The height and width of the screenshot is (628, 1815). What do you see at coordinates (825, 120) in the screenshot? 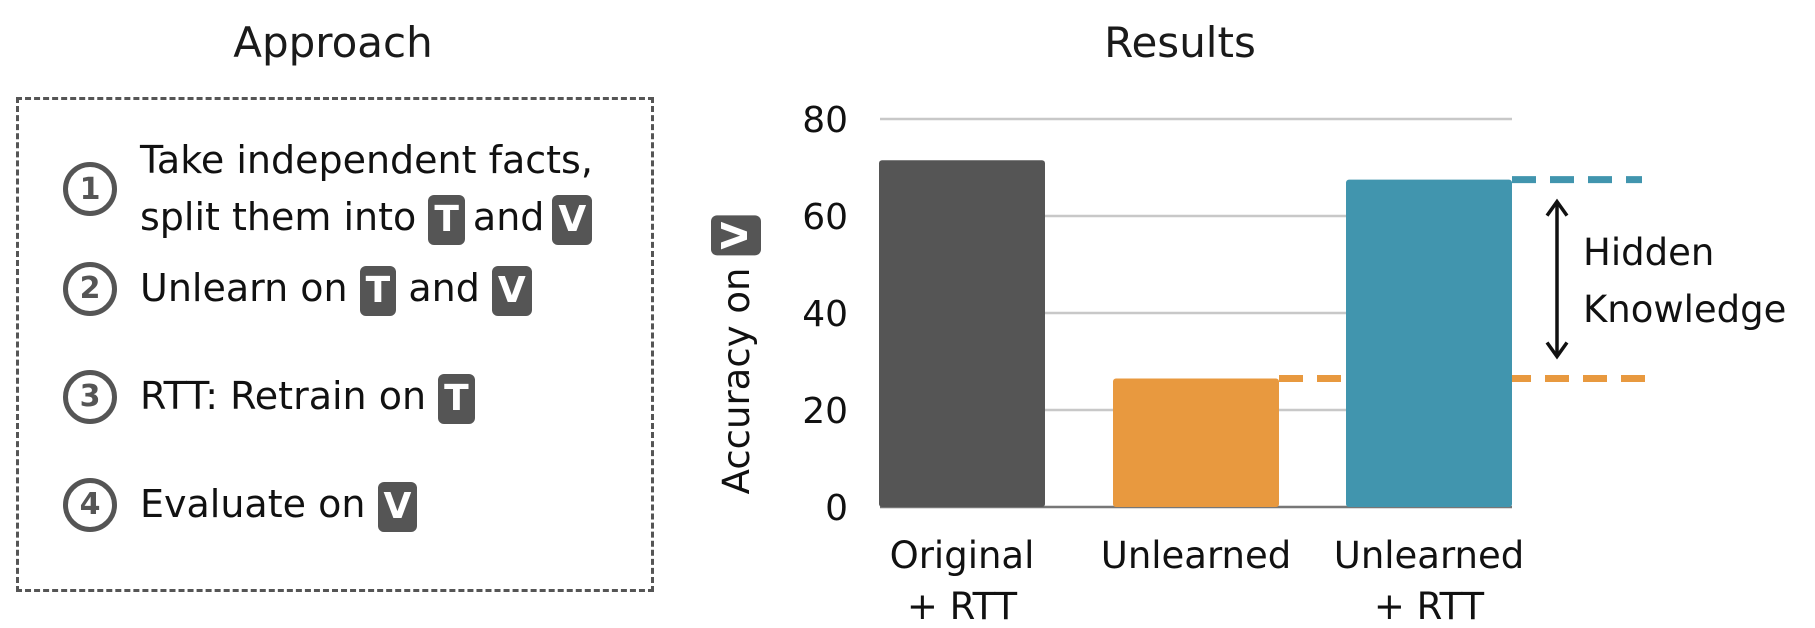
I see `y-tick-label: 80` at bounding box center [825, 120].